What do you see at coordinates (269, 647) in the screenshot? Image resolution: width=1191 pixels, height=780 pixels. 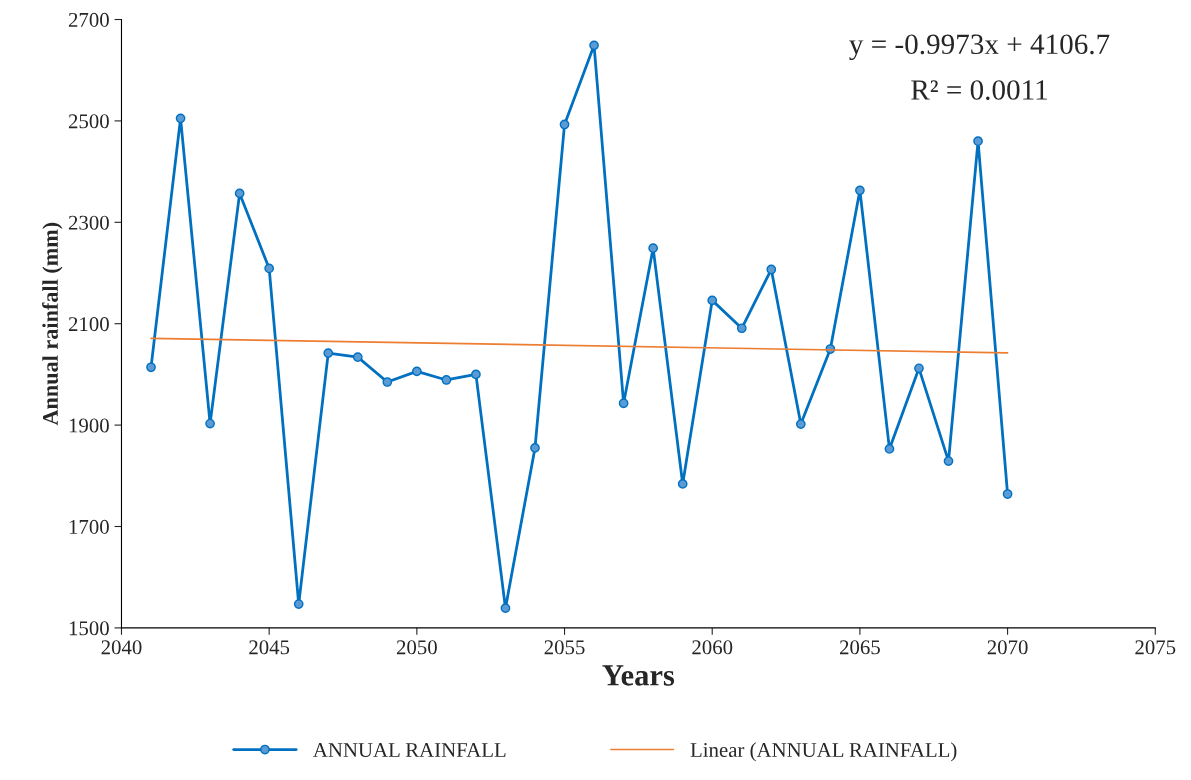 I see `x-tick-label: 2045` at bounding box center [269, 647].